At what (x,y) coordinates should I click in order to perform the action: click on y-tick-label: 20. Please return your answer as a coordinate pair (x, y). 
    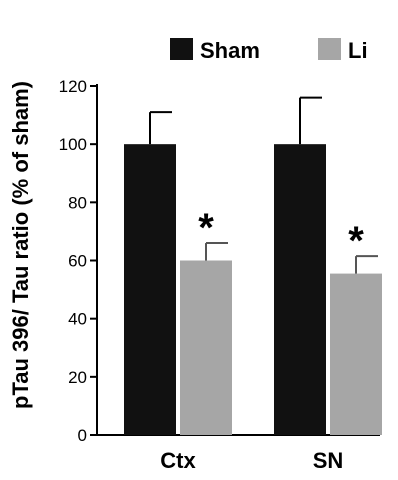
    Looking at the image, I should click on (77, 377).